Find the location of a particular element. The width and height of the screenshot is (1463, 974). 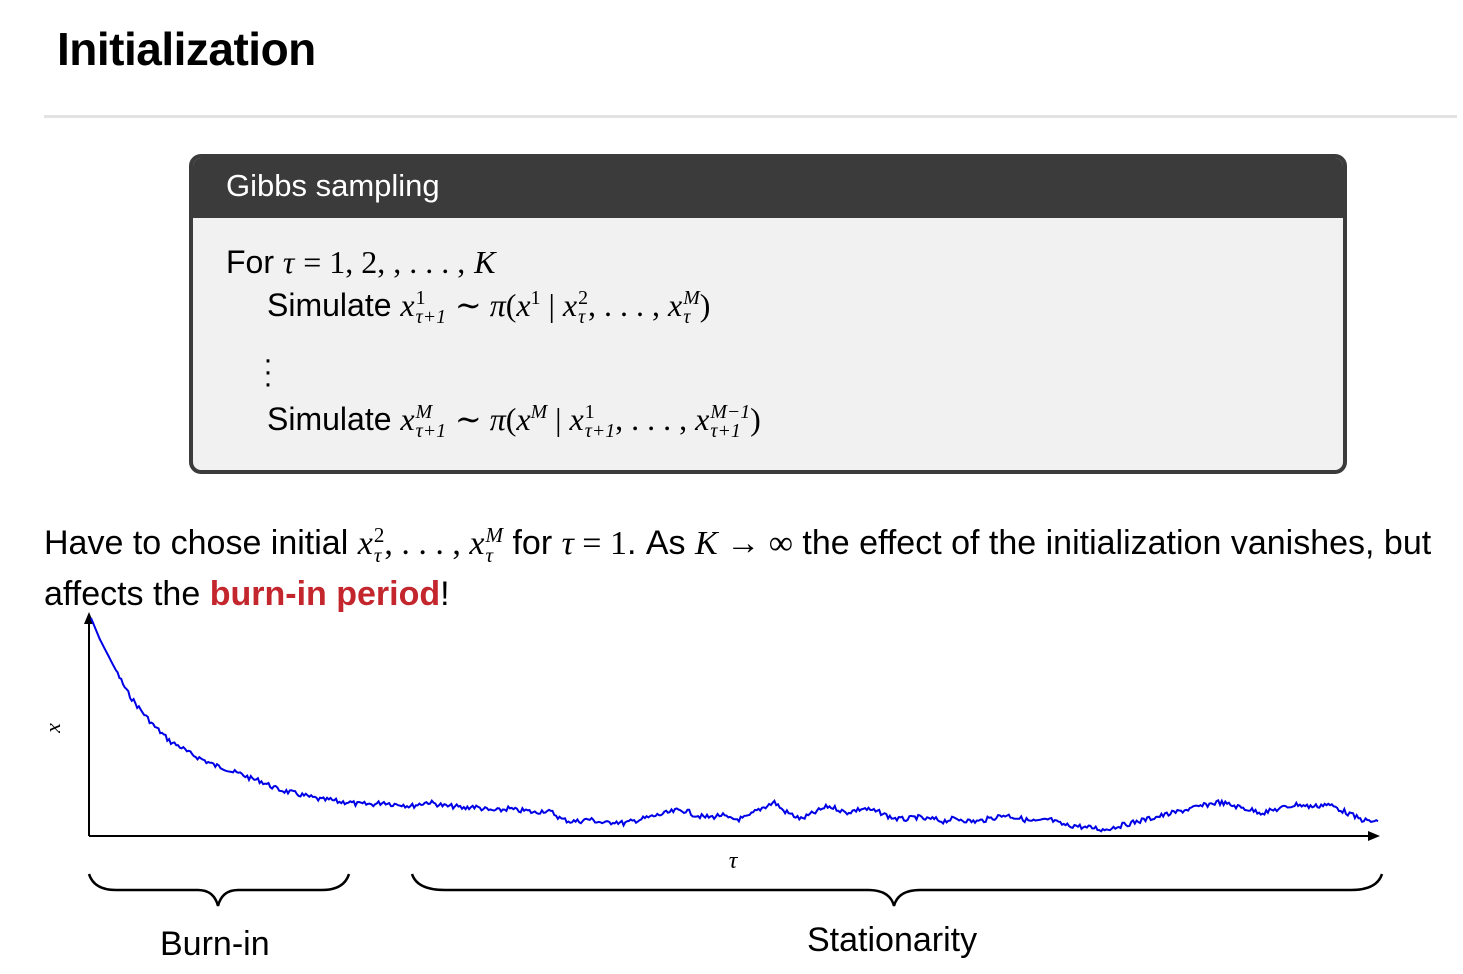

for-label: For is located at coordinates (250, 262).